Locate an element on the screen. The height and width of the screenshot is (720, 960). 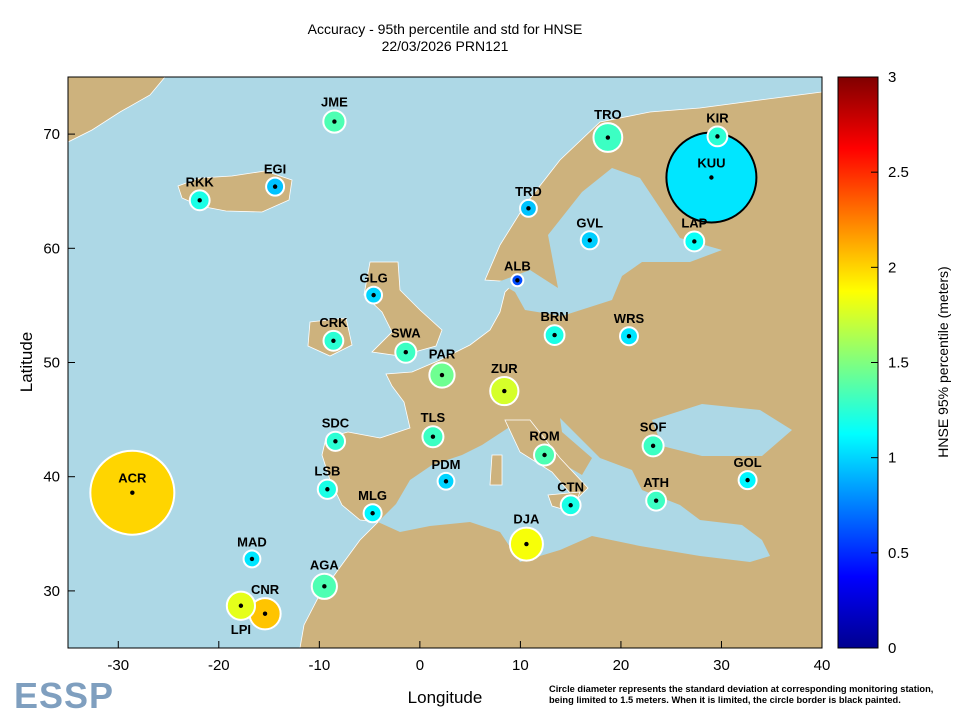
station-label: ZUR is located at coordinates (504, 368).